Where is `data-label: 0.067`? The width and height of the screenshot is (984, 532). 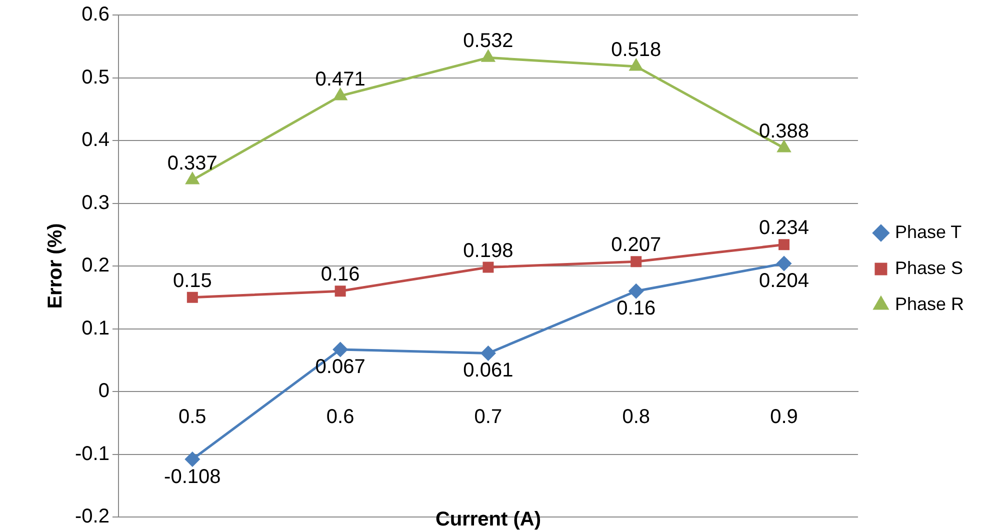
data-label: 0.067 is located at coordinates (340, 367).